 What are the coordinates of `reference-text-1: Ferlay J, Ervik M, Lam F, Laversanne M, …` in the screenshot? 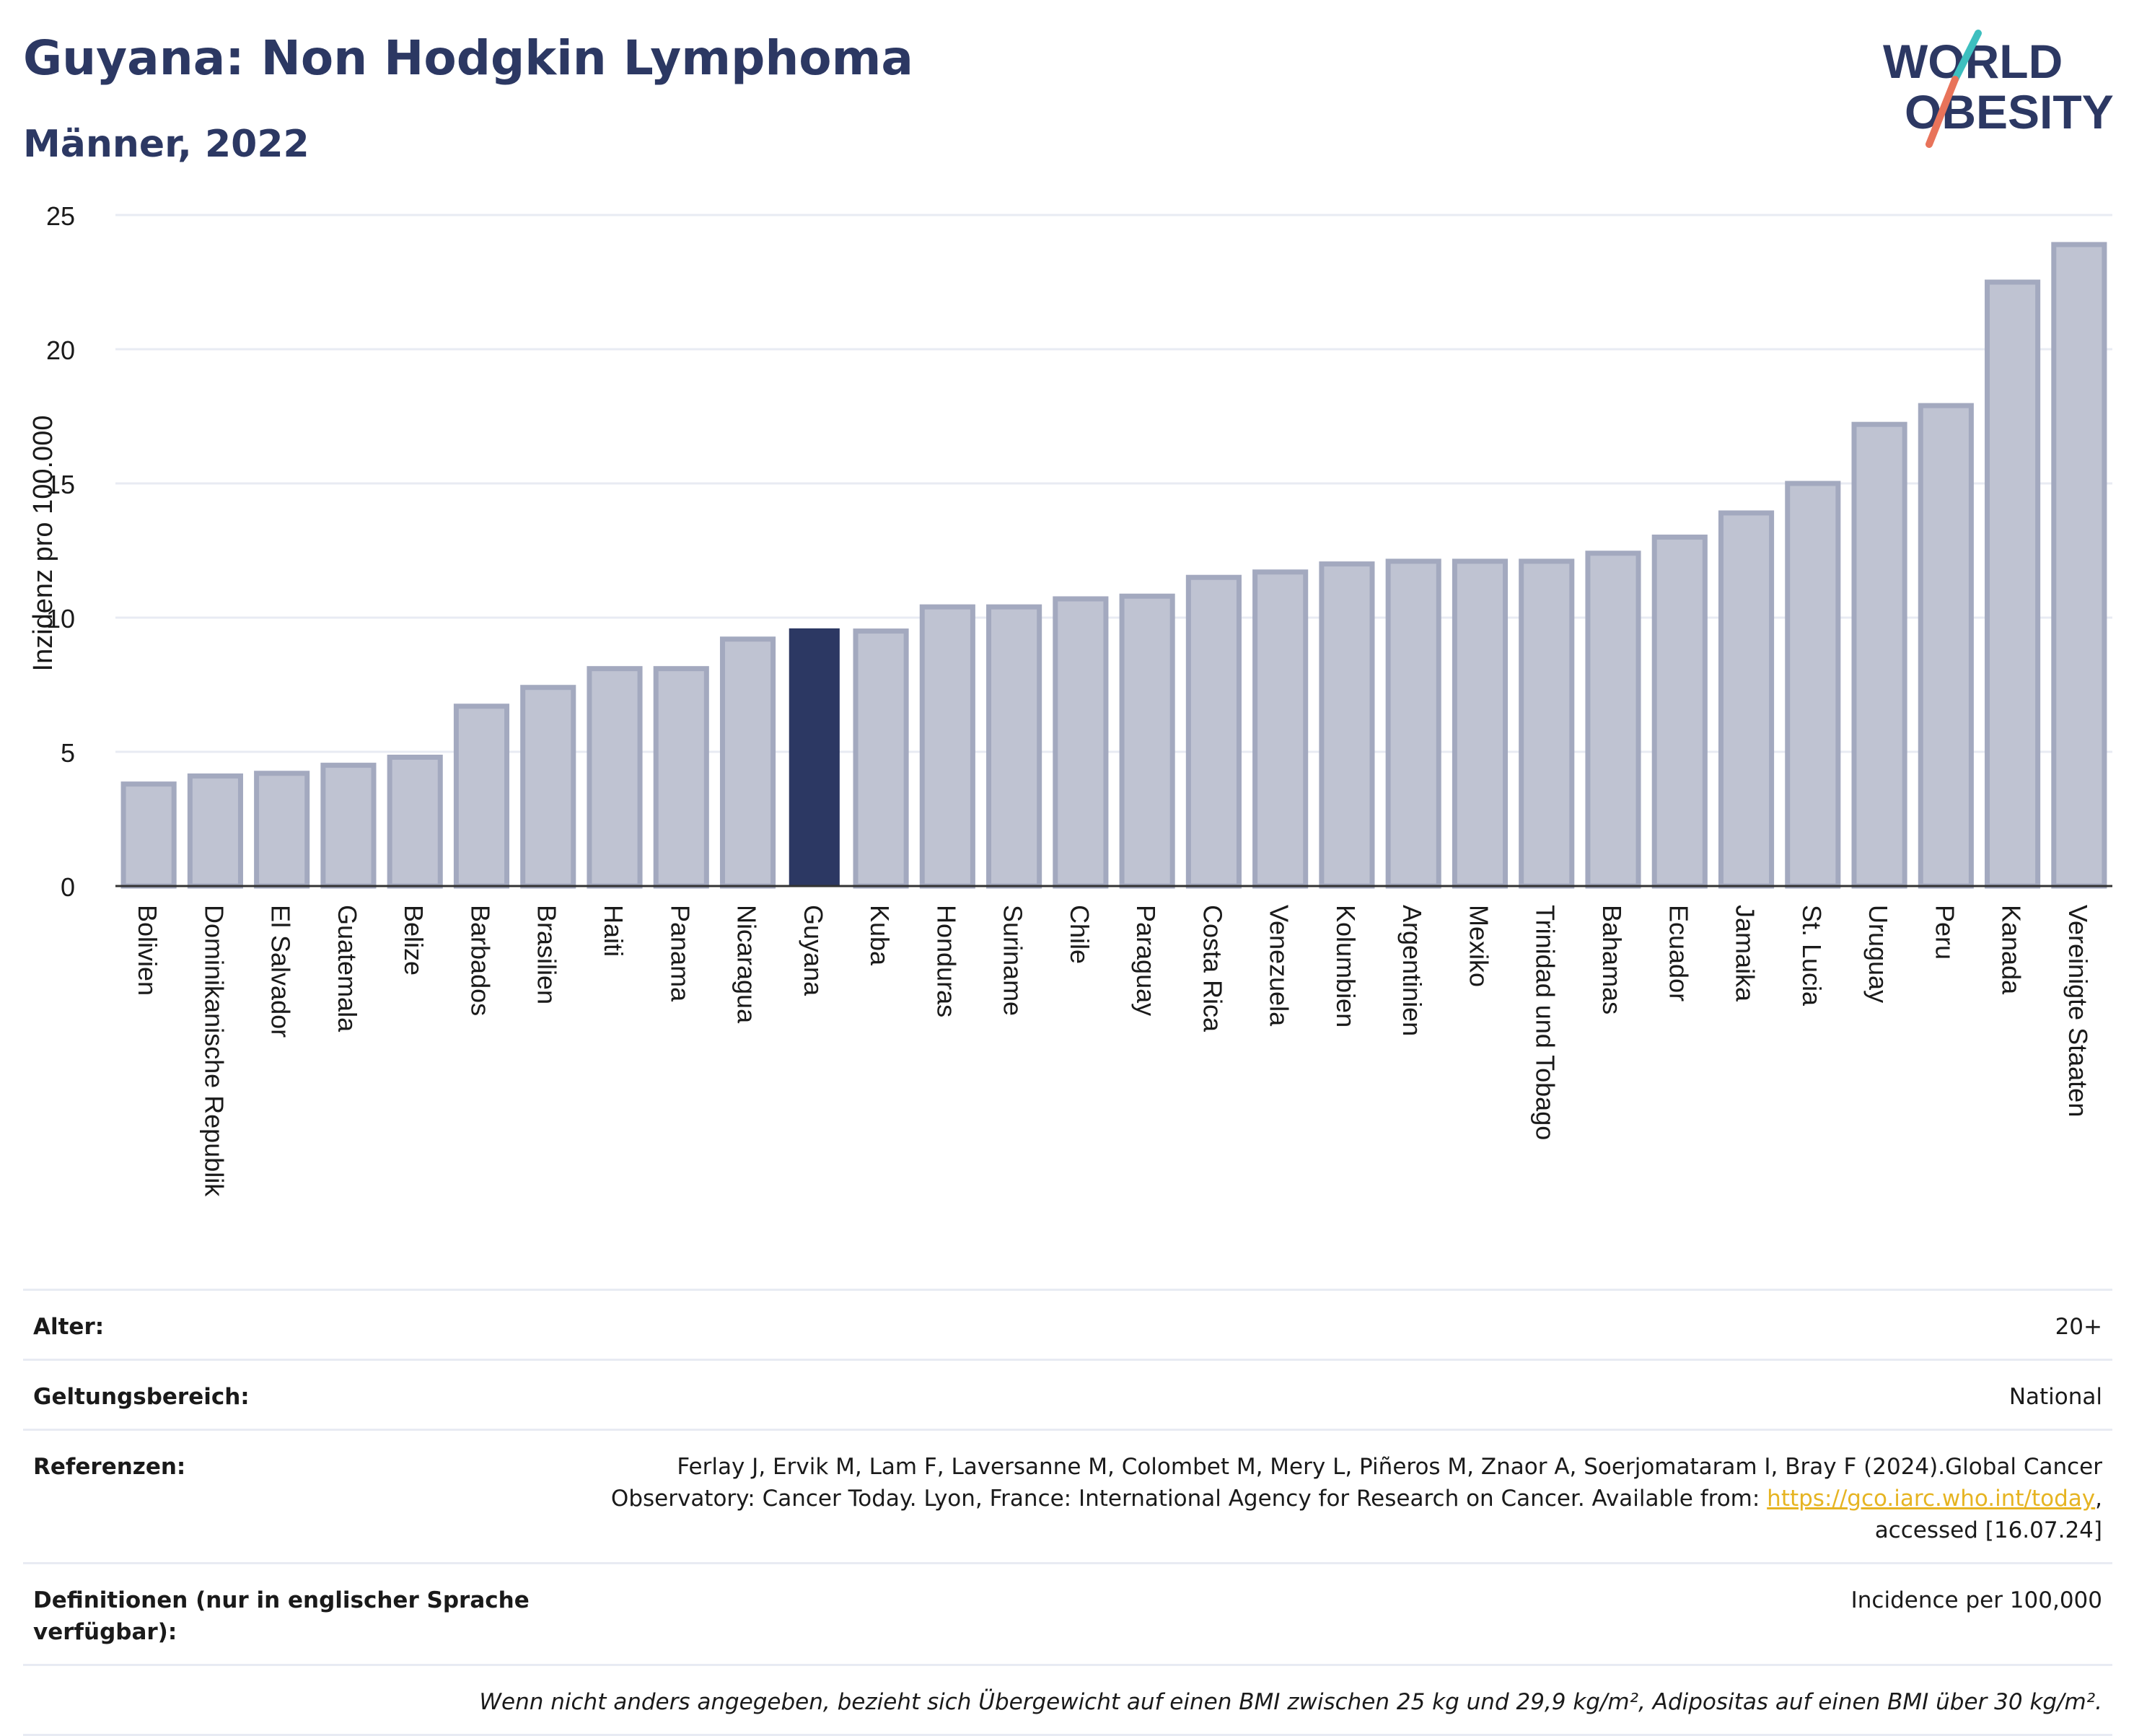 It's located at (1389, 1467).